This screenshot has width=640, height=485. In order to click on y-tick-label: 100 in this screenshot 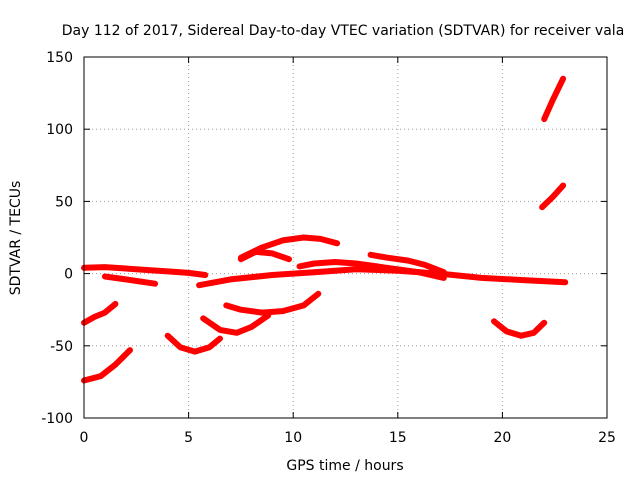, I will do `click(59, 130)`.